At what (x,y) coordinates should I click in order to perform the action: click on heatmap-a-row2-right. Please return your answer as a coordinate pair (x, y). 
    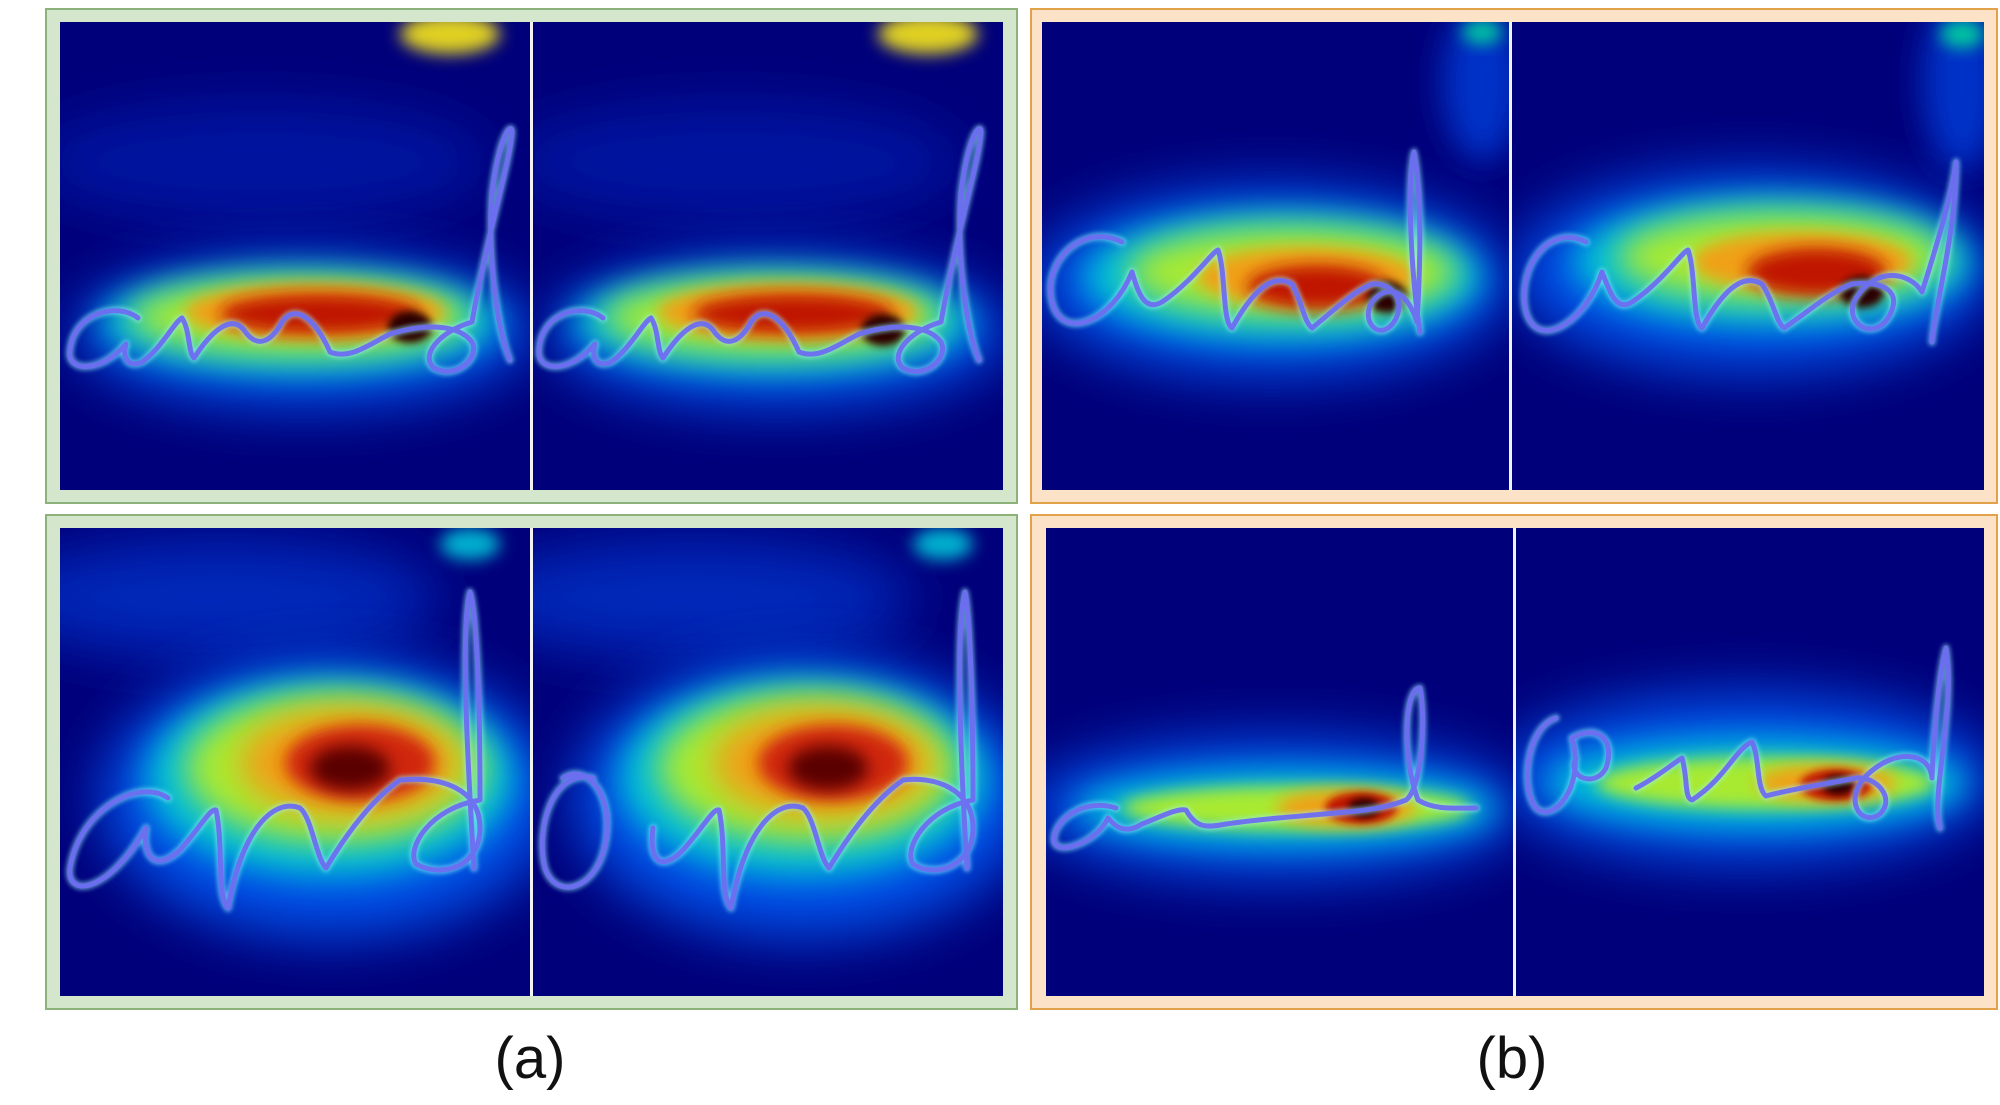
    Looking at the image, I should click on (768, 762).